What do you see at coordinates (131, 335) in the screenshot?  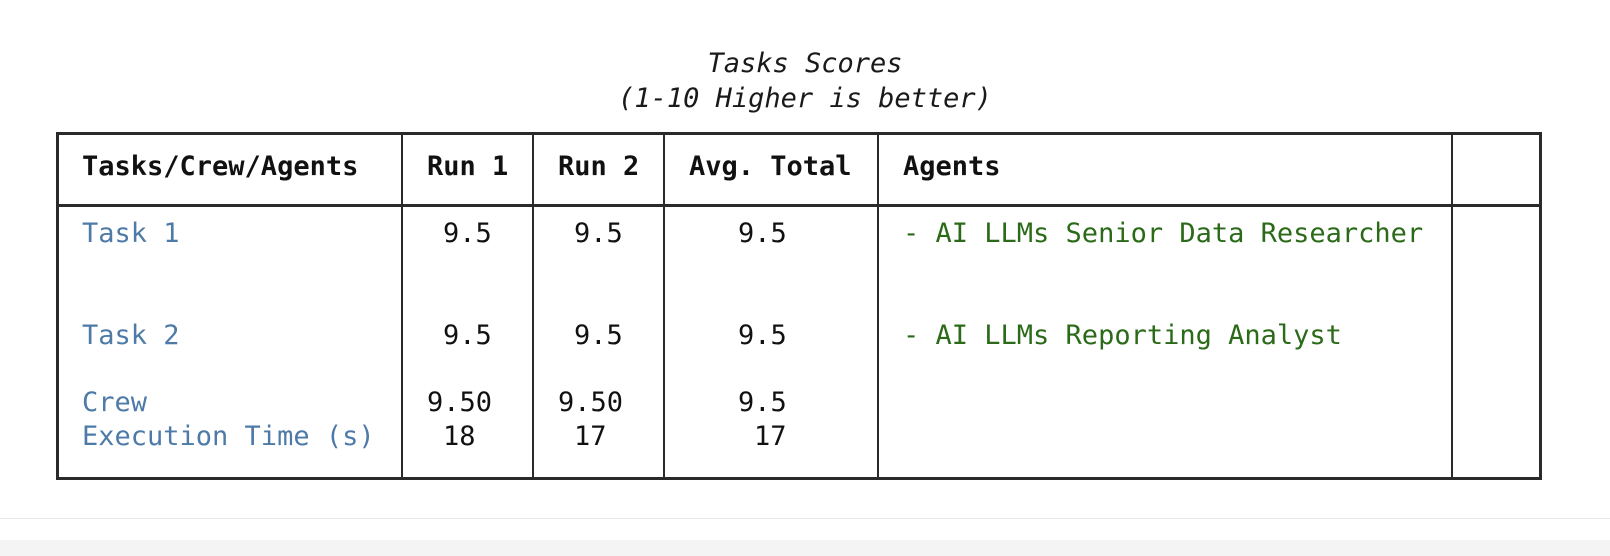 I see `row-label-task-2: Task 2` at bounding box center [131, 335].